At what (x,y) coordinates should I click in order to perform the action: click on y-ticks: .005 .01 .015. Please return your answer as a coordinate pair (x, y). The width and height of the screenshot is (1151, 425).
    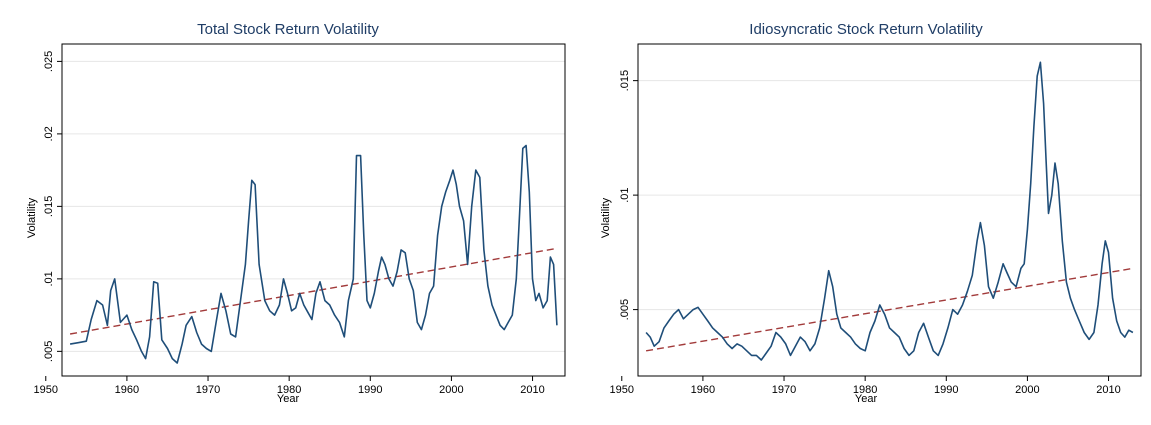
    Looking at the image, I should click on (628, 195).